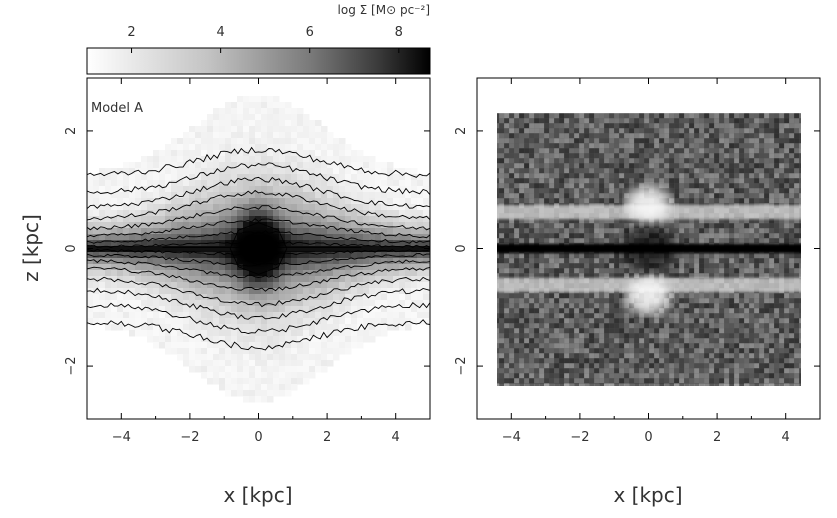 The width and height of the screenshot is (837, 518). Describe the element at coordinates (257, 495) in the screenshot. I see `left-x-axis-title: x [kpc]` at that location.